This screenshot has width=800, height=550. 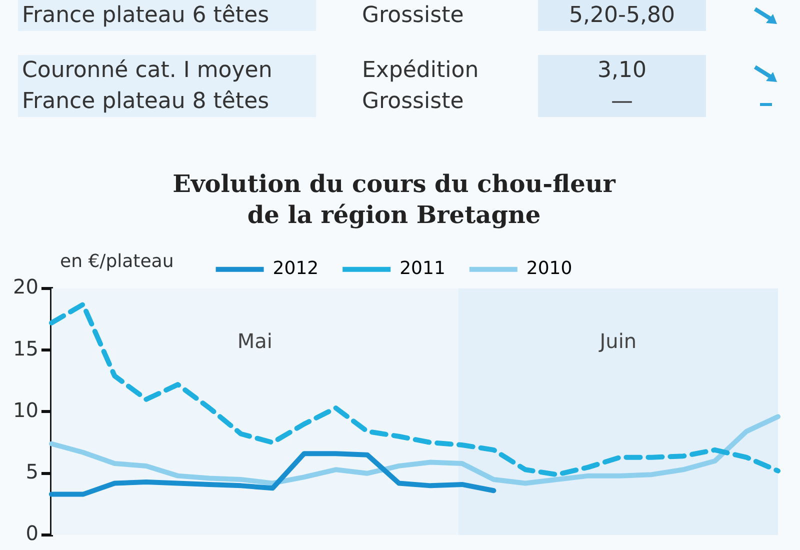 What do you see at coordinates (617, 340) in the screenshot?
I see `annotation: Juin` at bounding box center [617, 340].